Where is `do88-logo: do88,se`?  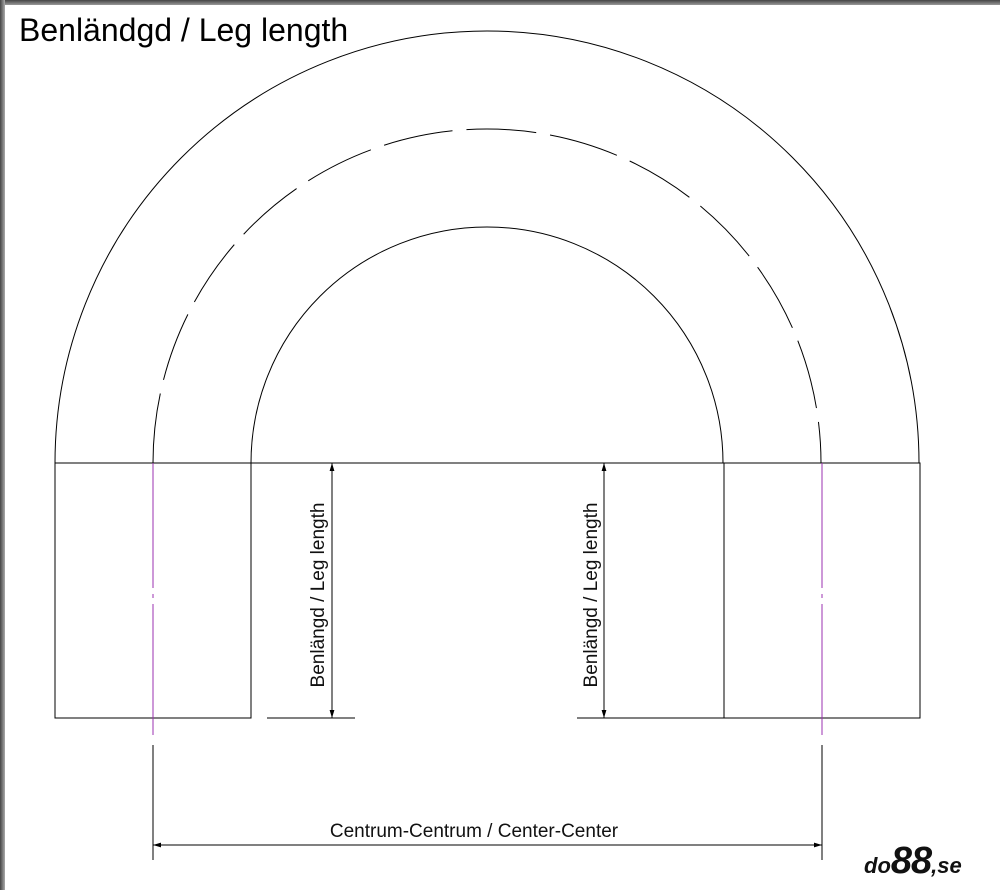
do88-logo: do88,se is located at coordinates (913, 861).